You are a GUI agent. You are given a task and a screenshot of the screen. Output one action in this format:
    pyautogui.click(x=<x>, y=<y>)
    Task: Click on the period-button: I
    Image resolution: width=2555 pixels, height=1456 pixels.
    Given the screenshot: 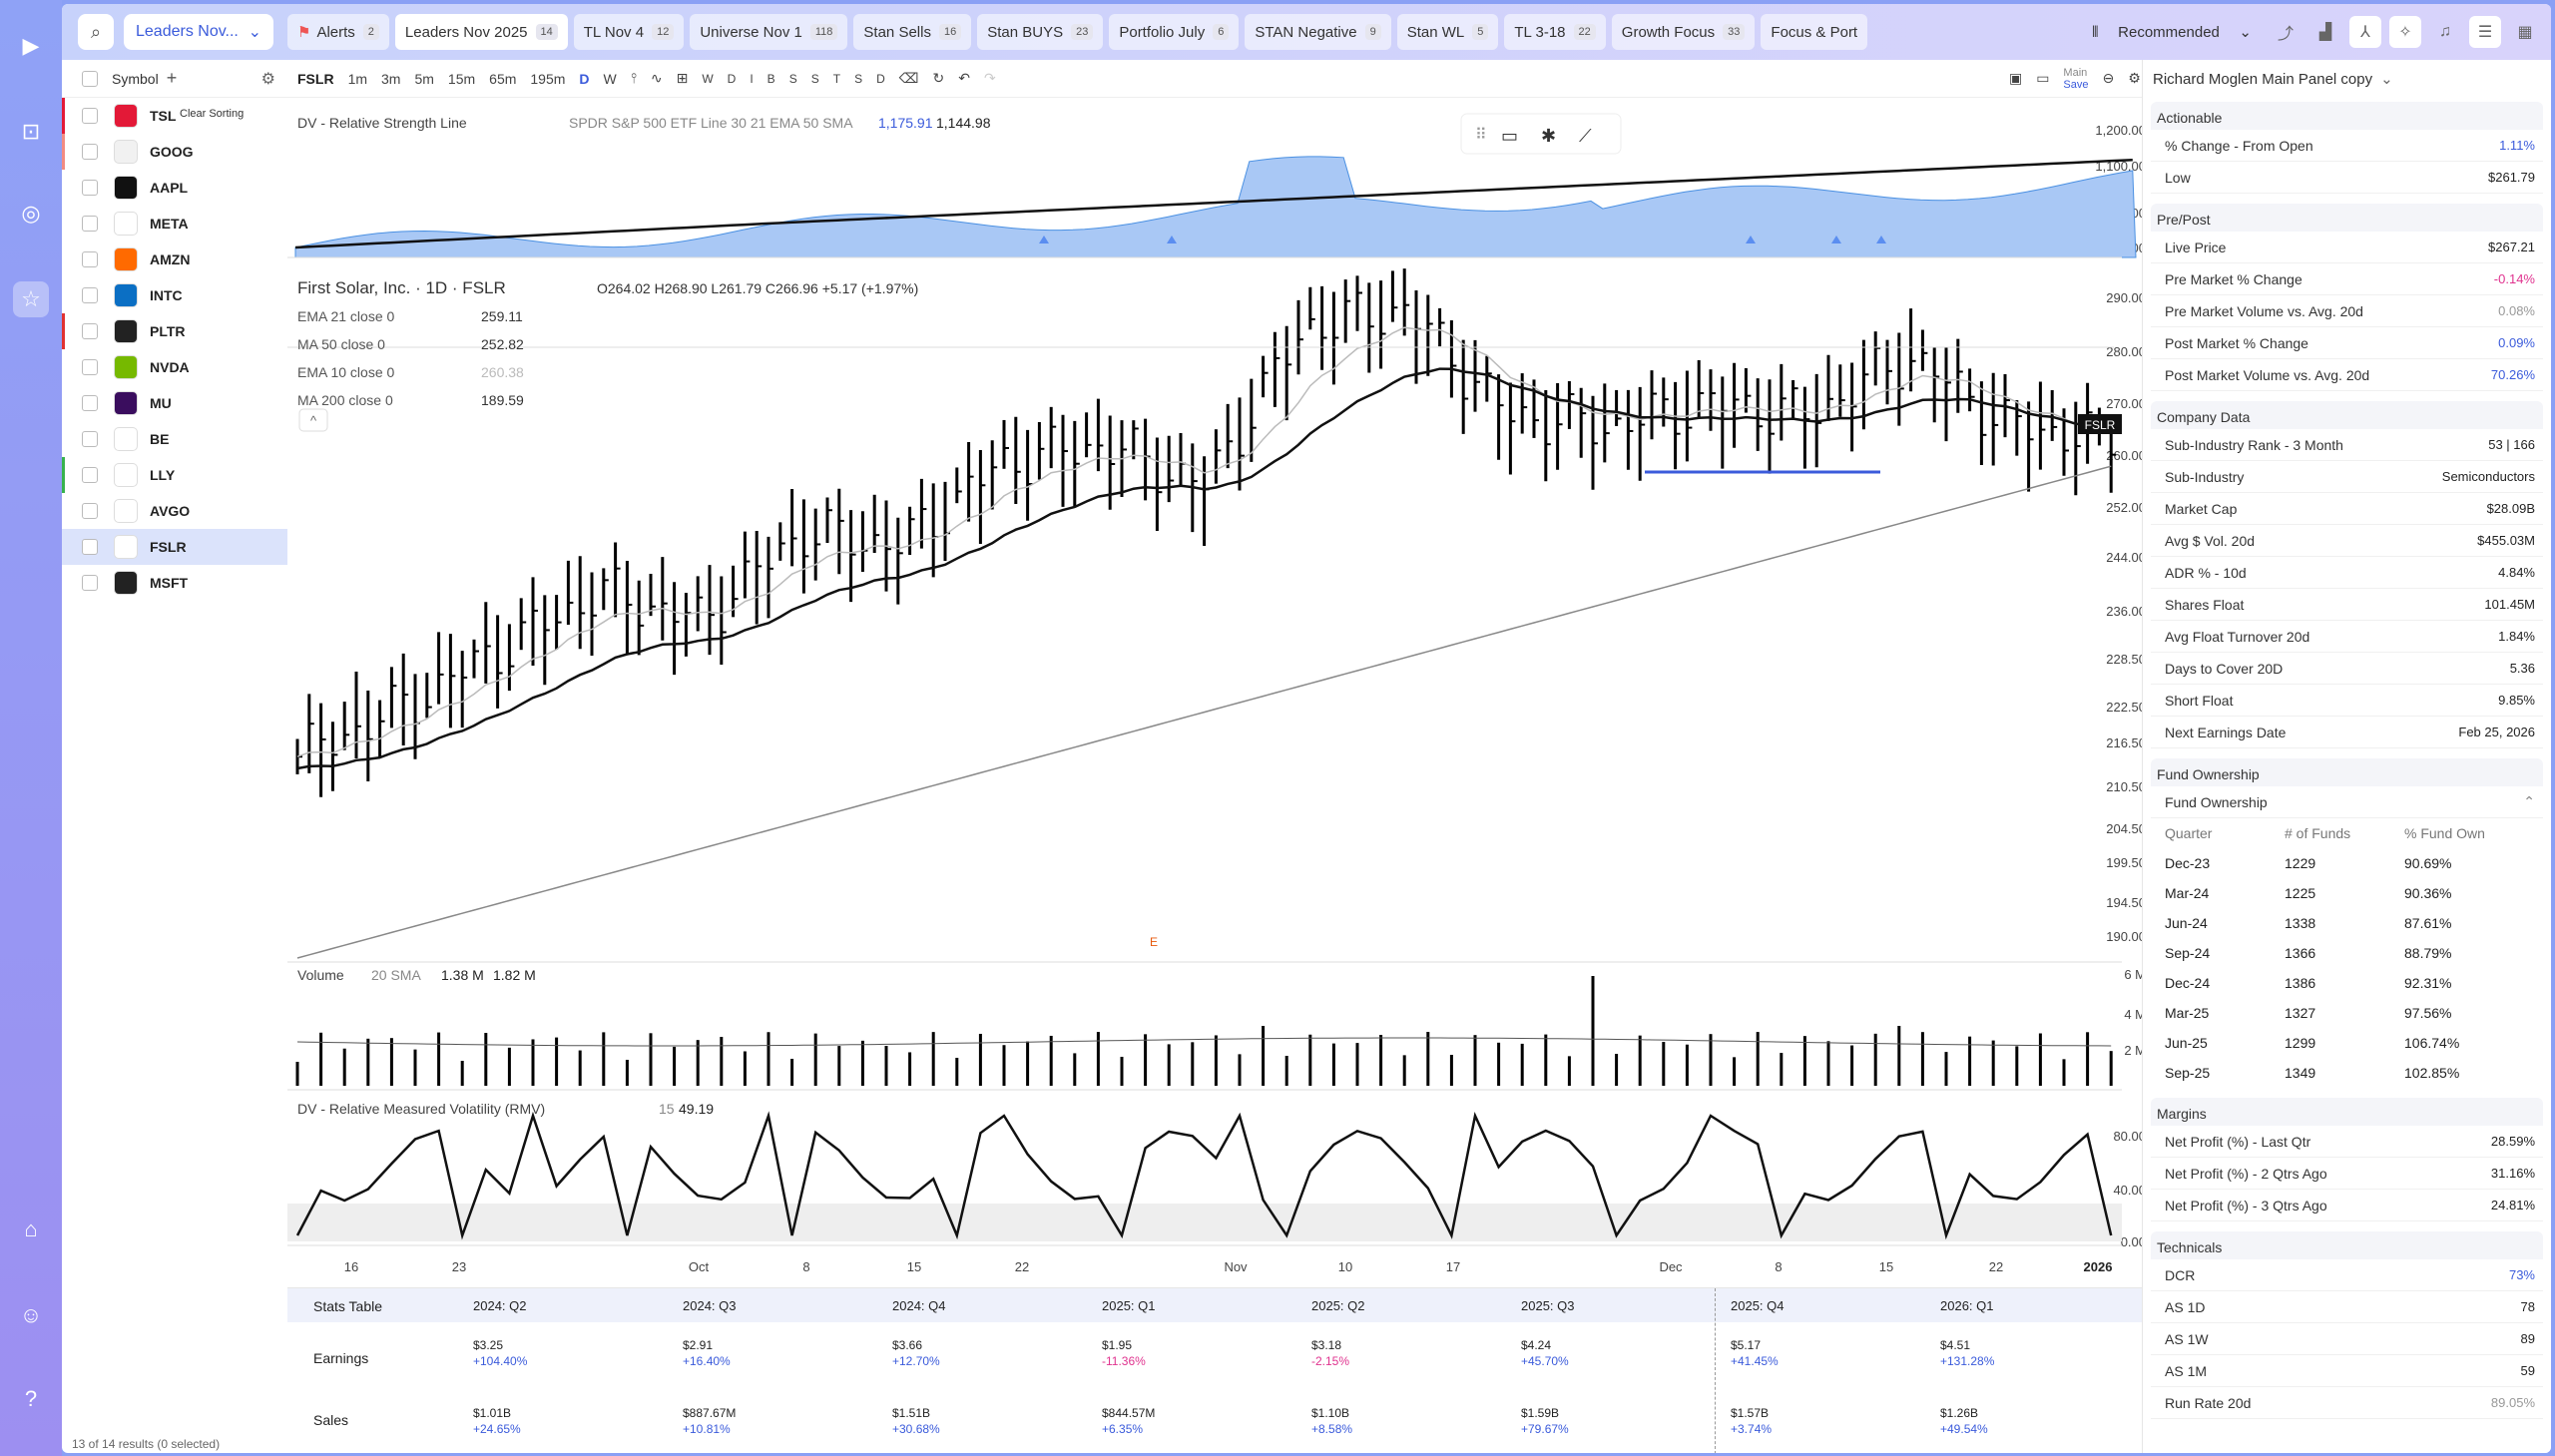 What is the action you would take?
    pyautogui.click(x=752, y=78)
    